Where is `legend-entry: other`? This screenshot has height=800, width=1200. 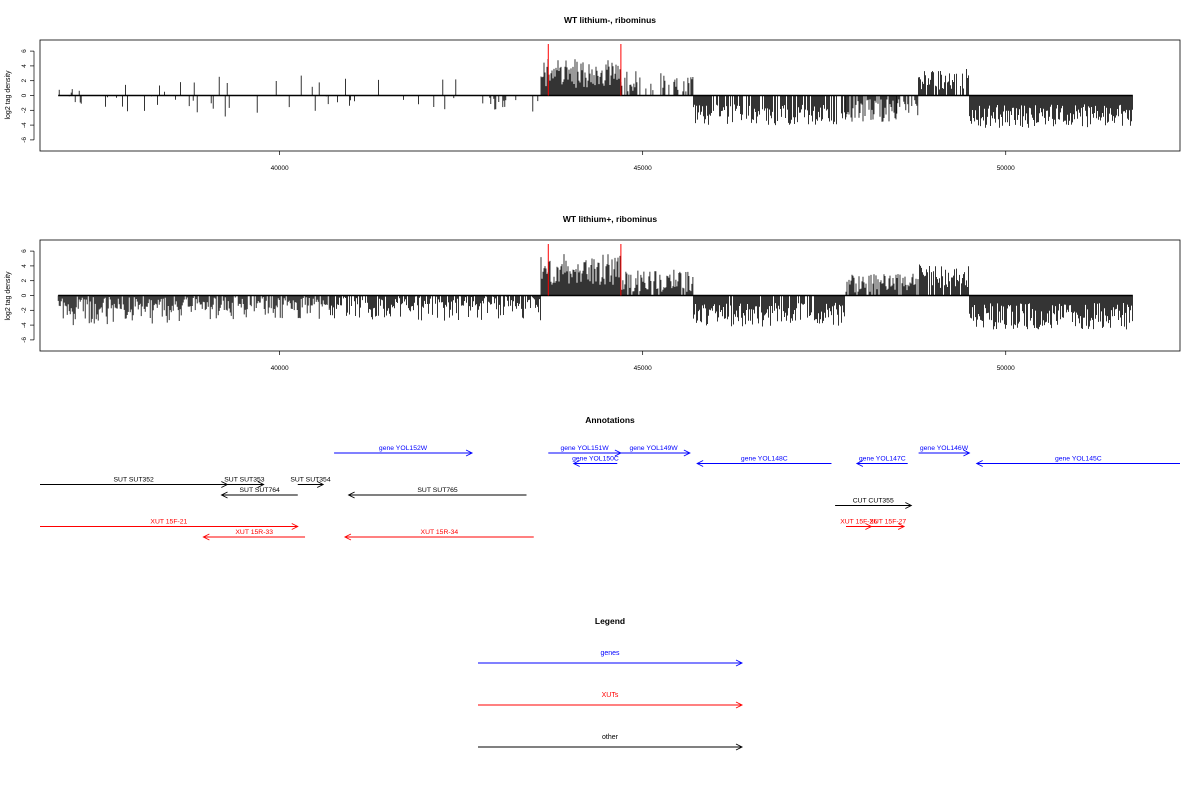 legend-entry: other is located at coordinates (611, 742).